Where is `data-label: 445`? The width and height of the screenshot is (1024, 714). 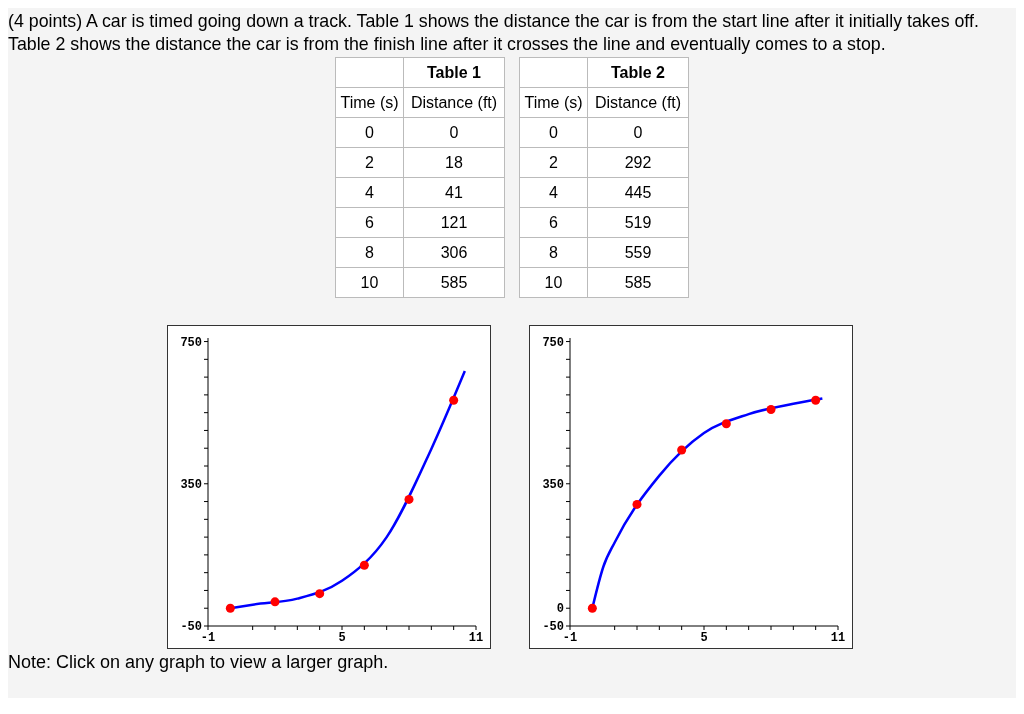
data-label: 445 is located at coordinates (638, 192).